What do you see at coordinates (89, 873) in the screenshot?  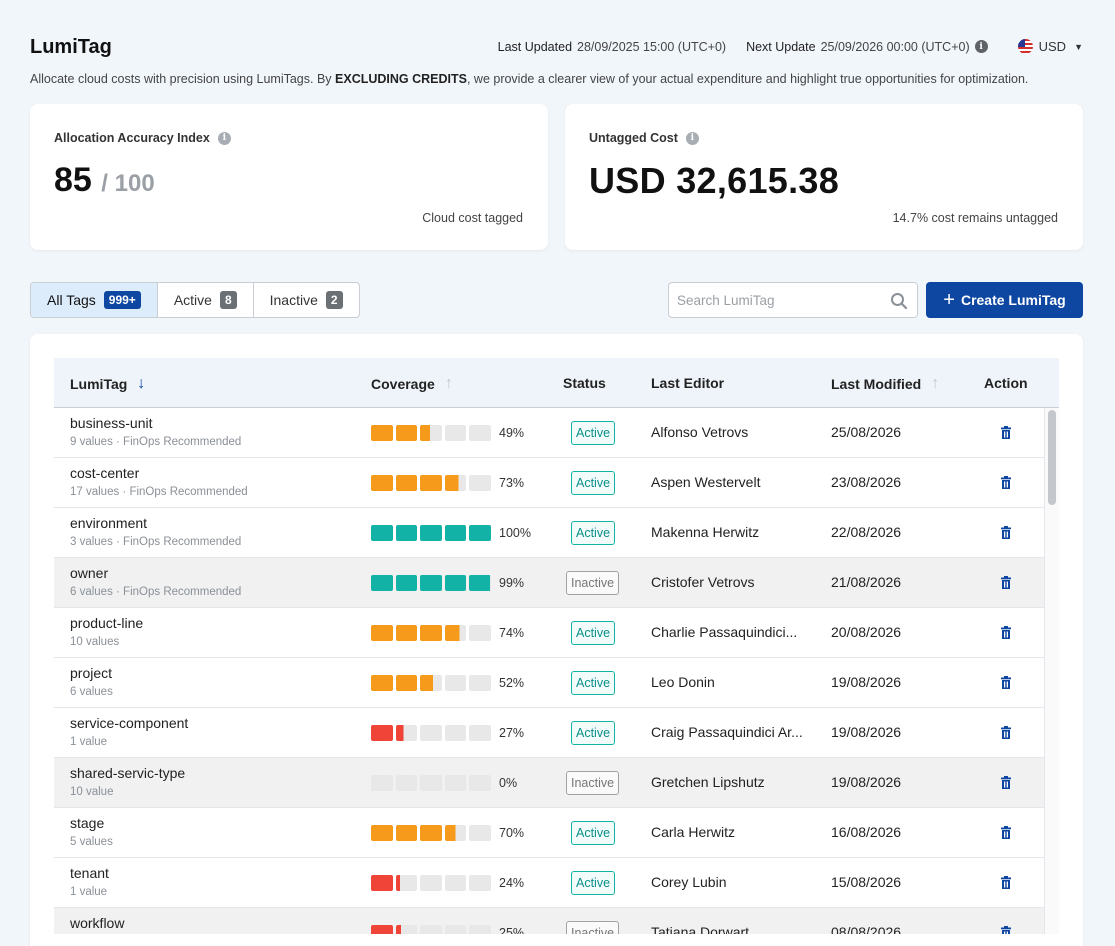 I see `tag-name: tenant` at bounding box center [89, 873].